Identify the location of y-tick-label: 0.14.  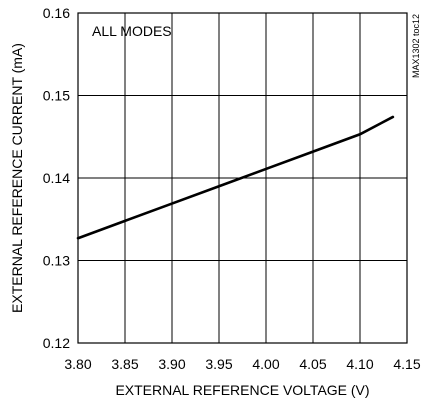
(56, 178).